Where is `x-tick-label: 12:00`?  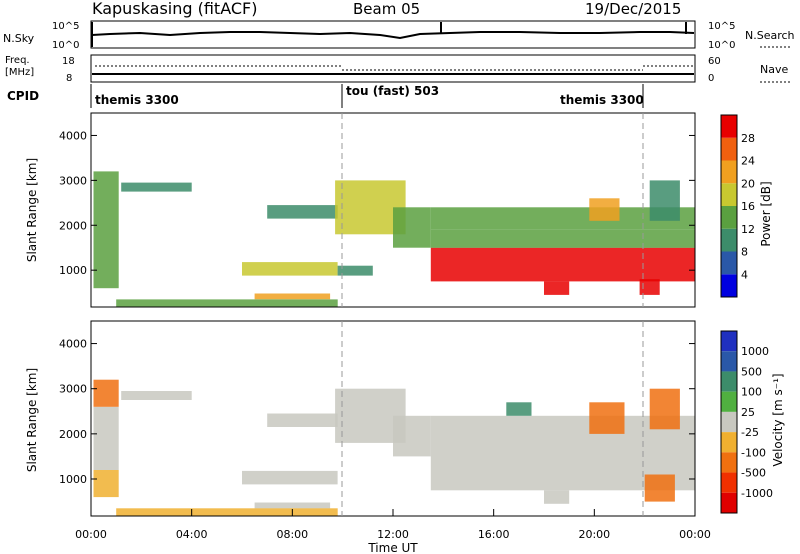 x-tick-label: 12:00 is located at coordinates (393, 534).